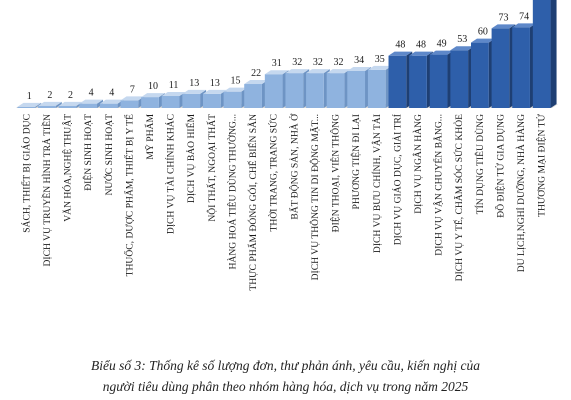  What do you see at coordinates (211, 168) in the screenshot?
I see `category-label: NỘI THẤT, NGOẠI THẤT` at bounding box center [211, 168].